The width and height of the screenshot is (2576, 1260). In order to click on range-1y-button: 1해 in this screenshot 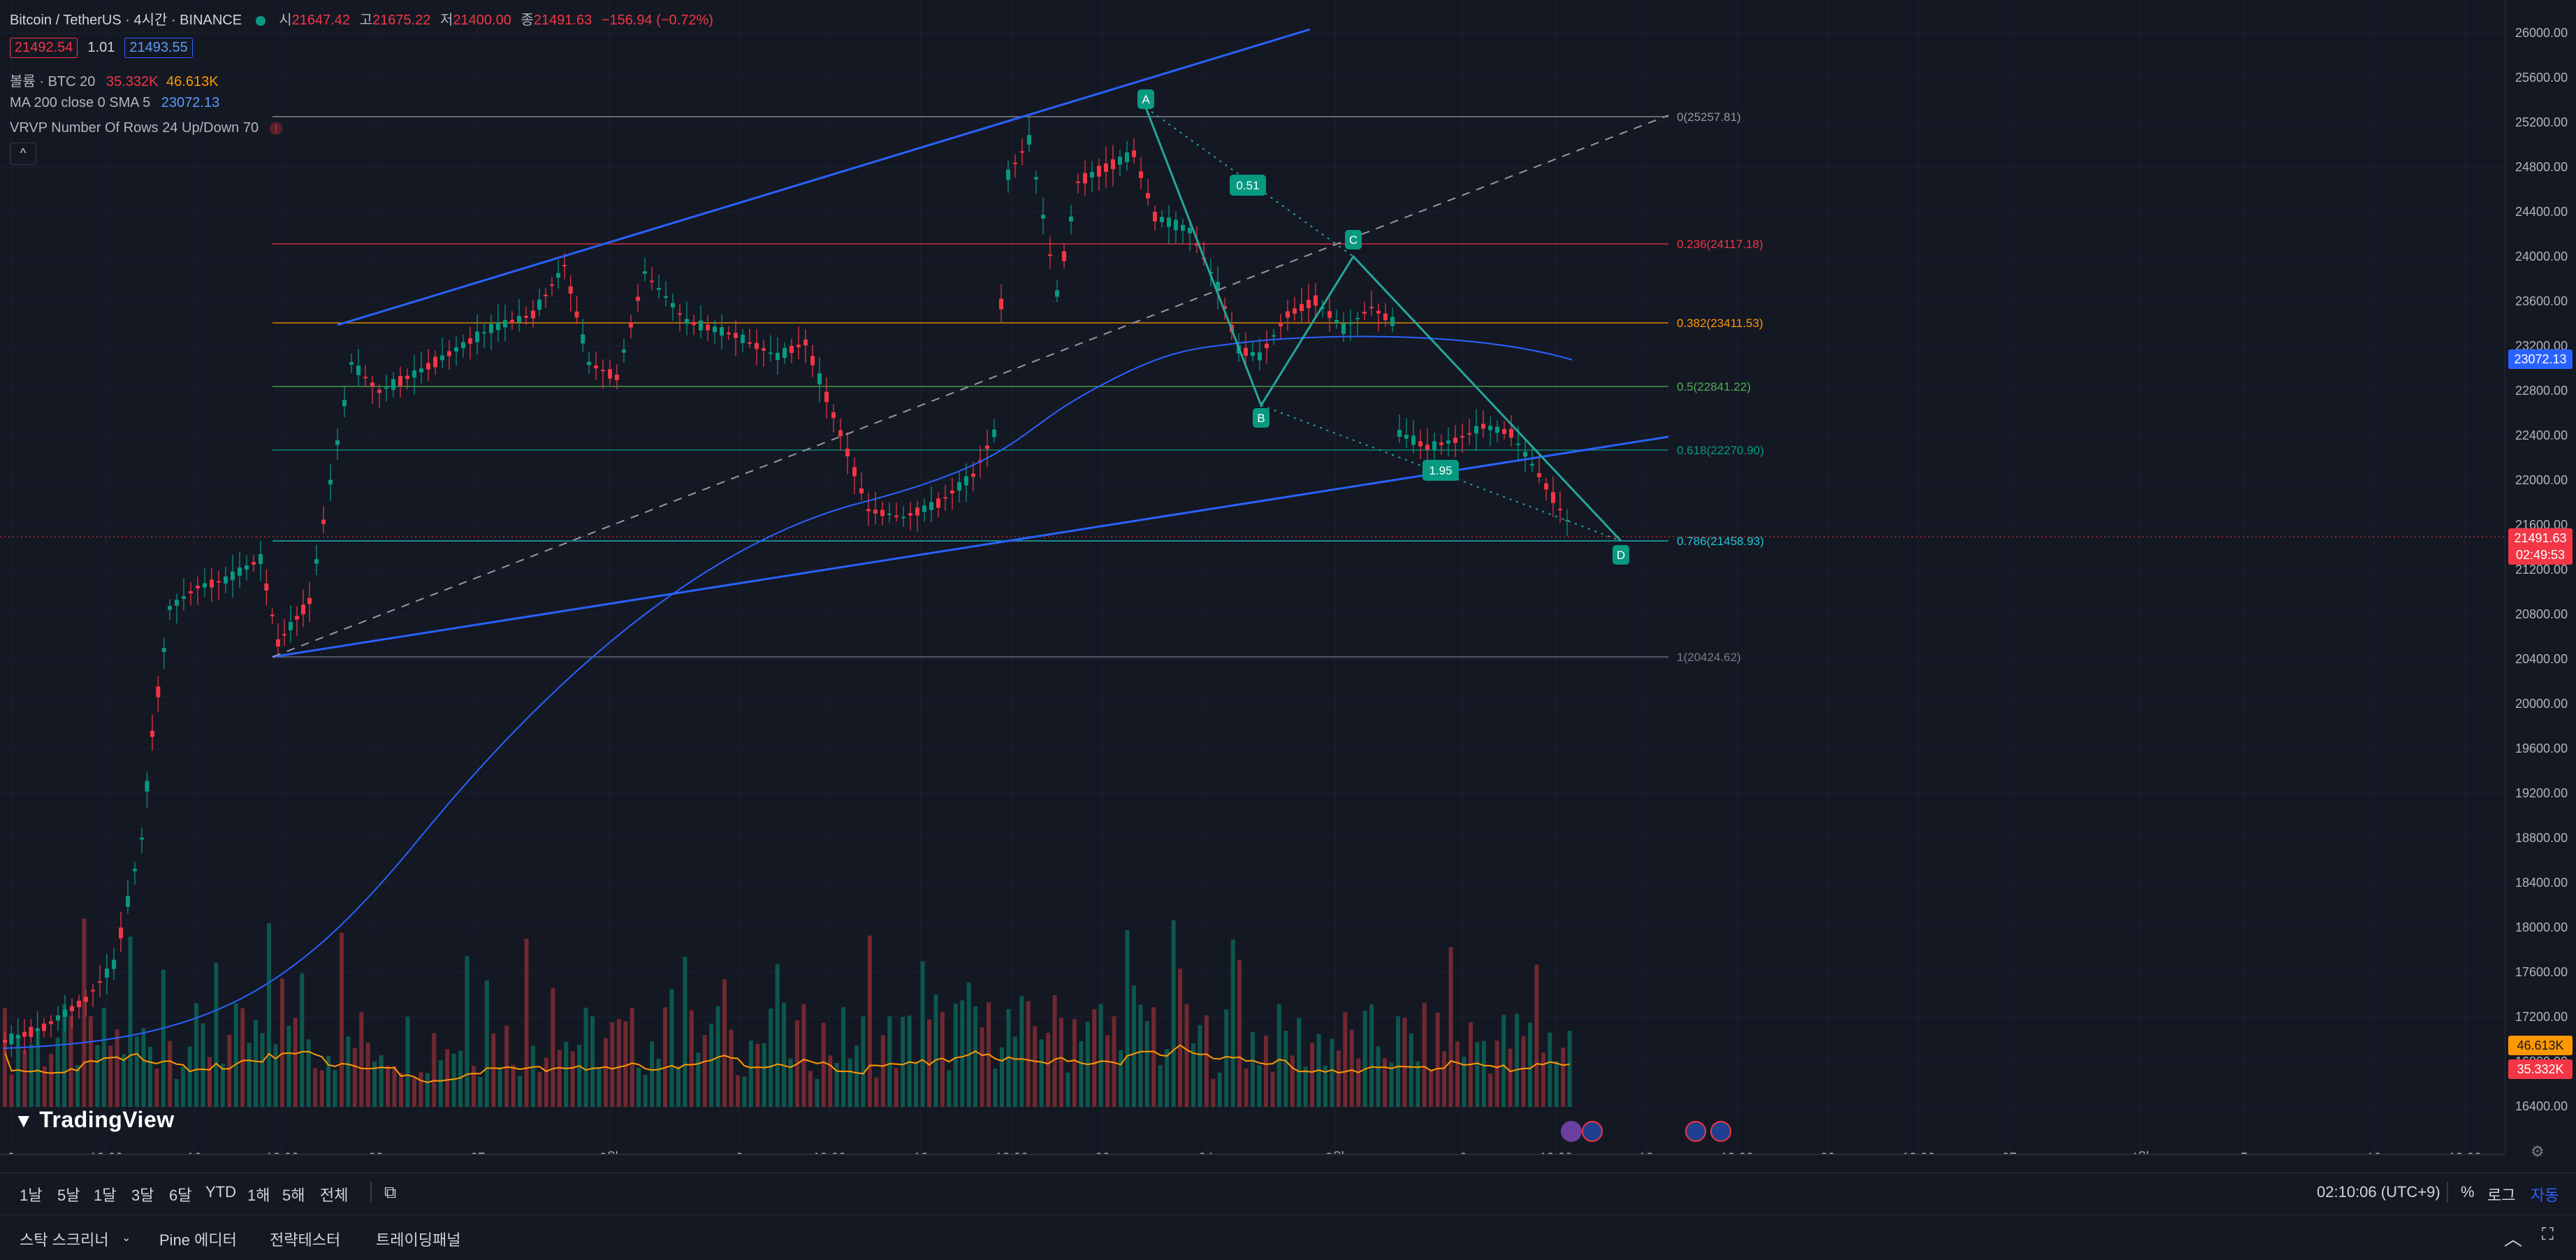, I will do `click(258, 1195)`.